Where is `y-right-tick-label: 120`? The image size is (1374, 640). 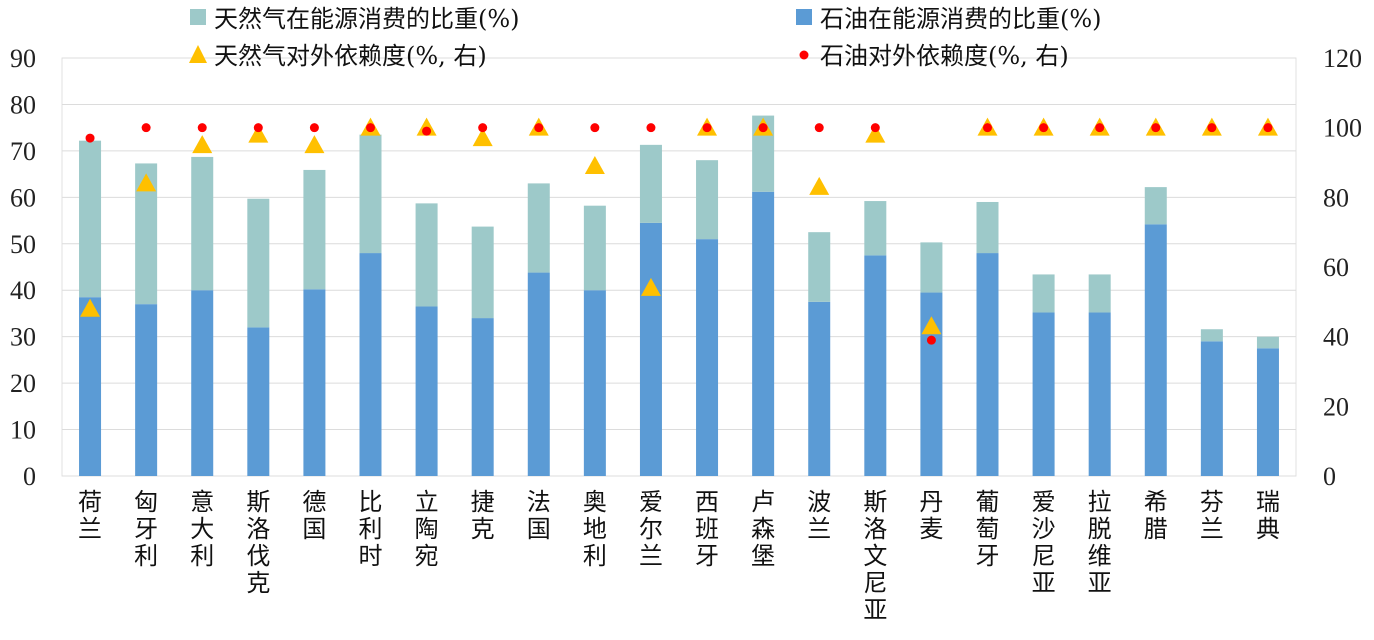 y-right-tick-label: 120 is located at coordinates (1342, 58).